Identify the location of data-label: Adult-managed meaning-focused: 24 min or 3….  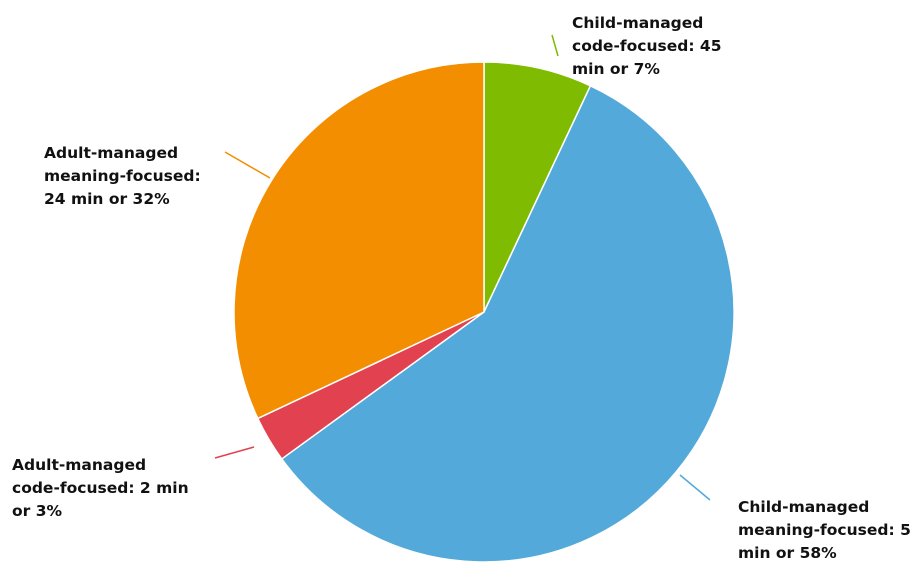
(122, 176).